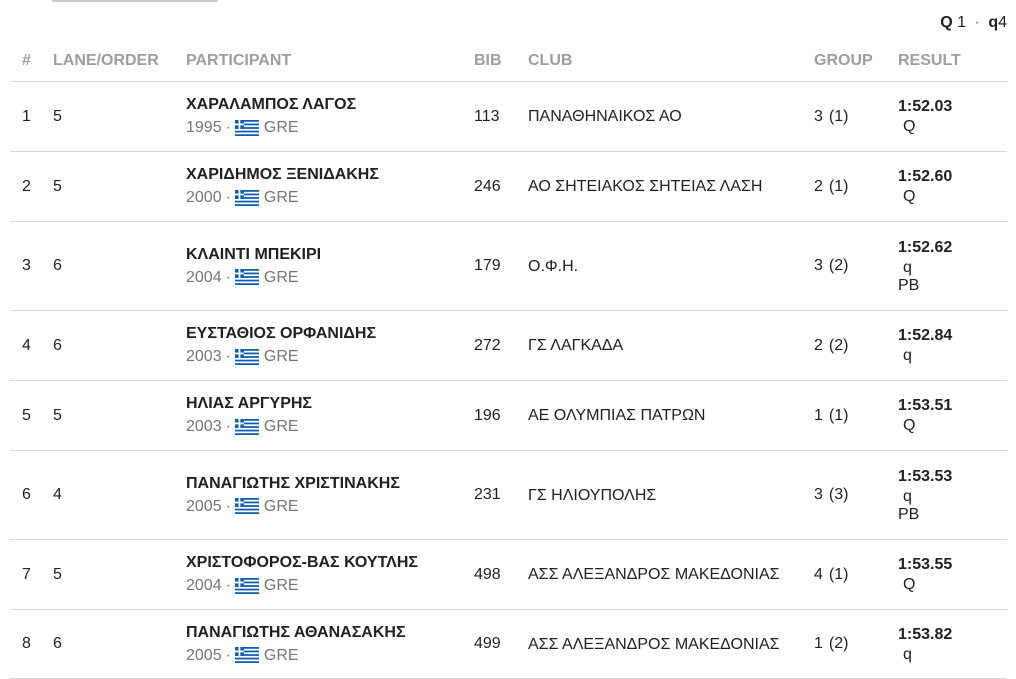 The height and width of the screenshot is (679, 1016). Describe the element at coordinates (254, 254) in the screenshot. I see `athlete-name: ΚΛΑΙΝΤΙ ΜΠΕΚΙΡΙ` at that location.